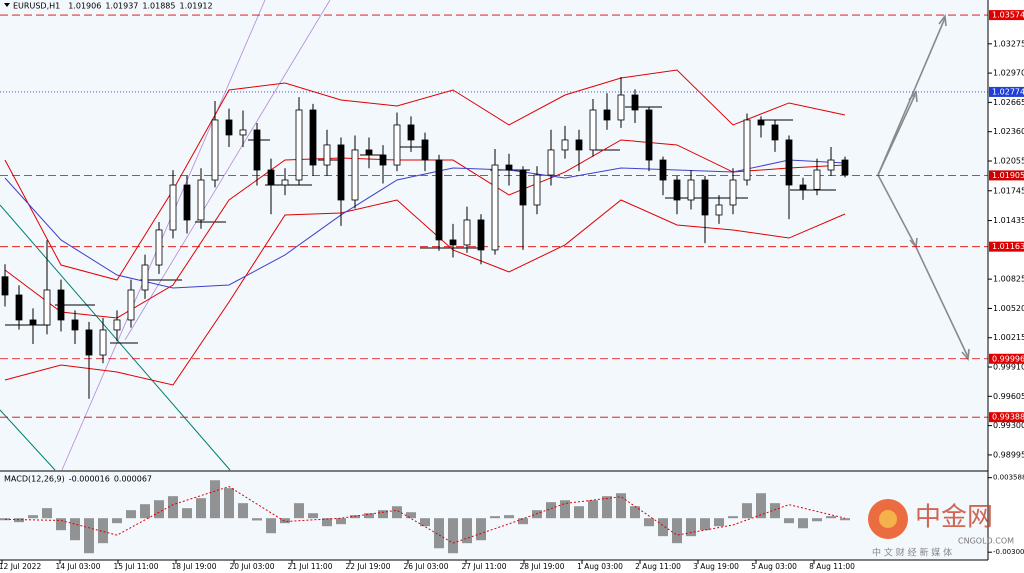 The width and height of the screenshot is (1024, 573). Describe the element at coordinates (986, 541) in the screenshot. I see `site: CNGOLD.COM` at that location.